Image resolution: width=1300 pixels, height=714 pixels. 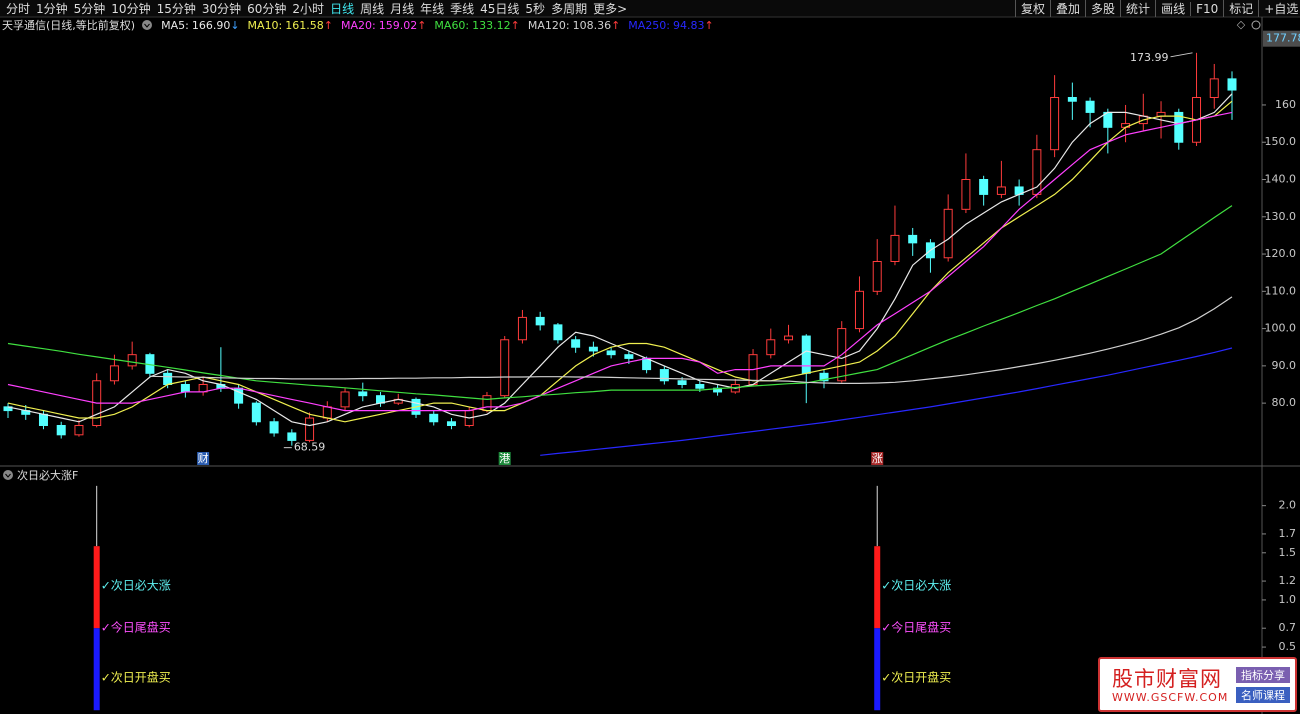 I want to click on toolbar-item: F10, so click(x=1206, y=8).